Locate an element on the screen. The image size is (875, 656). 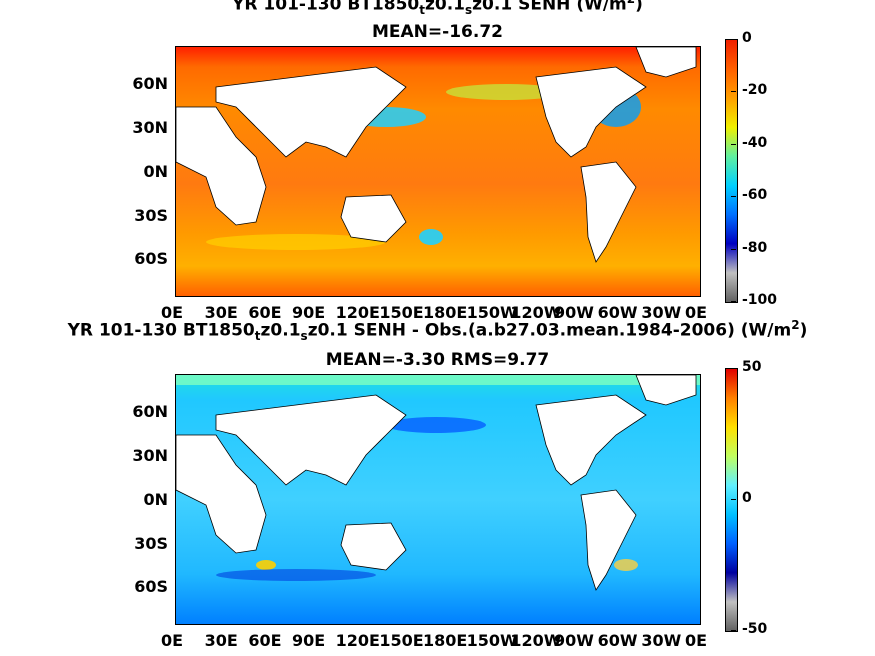
panel1-title-end: z0.1 SENH (W/m is located at coordinates (549, 7).